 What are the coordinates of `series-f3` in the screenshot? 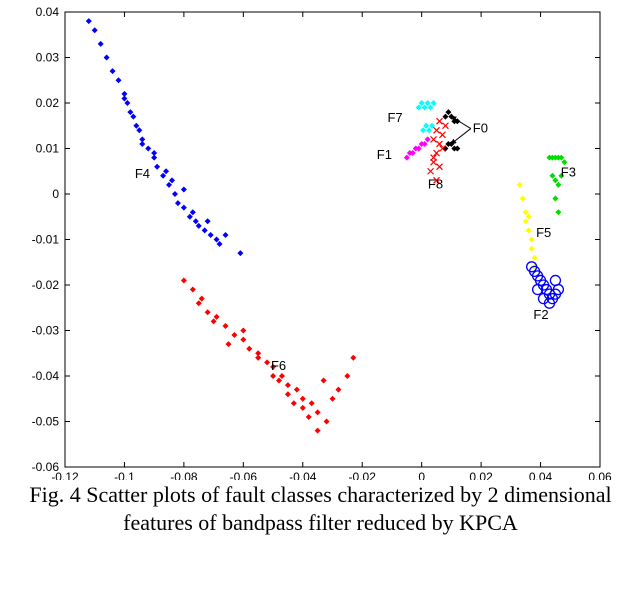 It's located at (557, 185).